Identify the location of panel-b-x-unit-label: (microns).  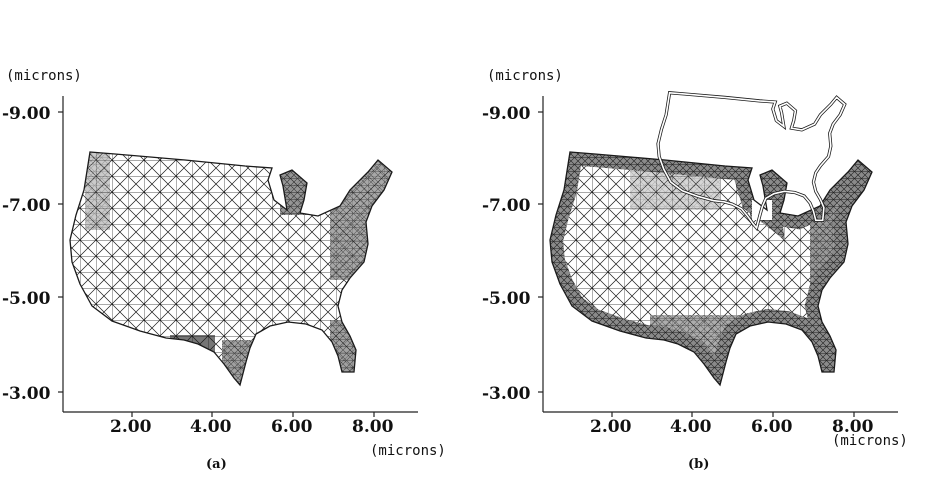
(870, 441).